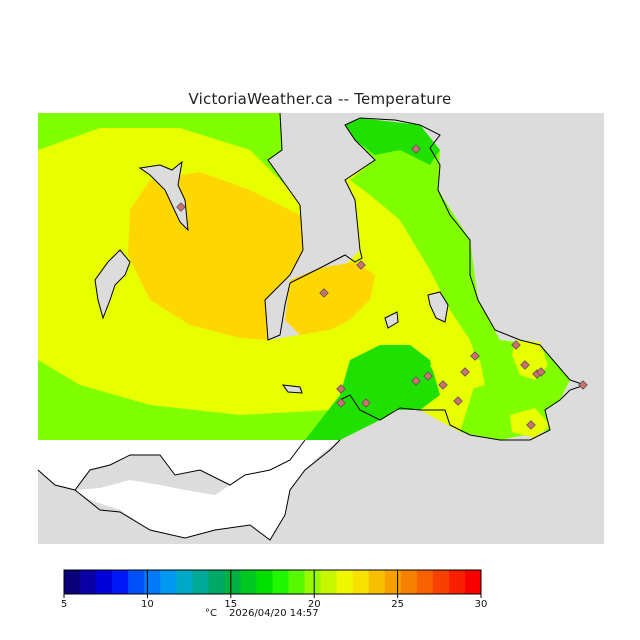  Describe the element at coordinates (64, 604) in the screenshot. I see `legend-tick-label: 5` at that location.